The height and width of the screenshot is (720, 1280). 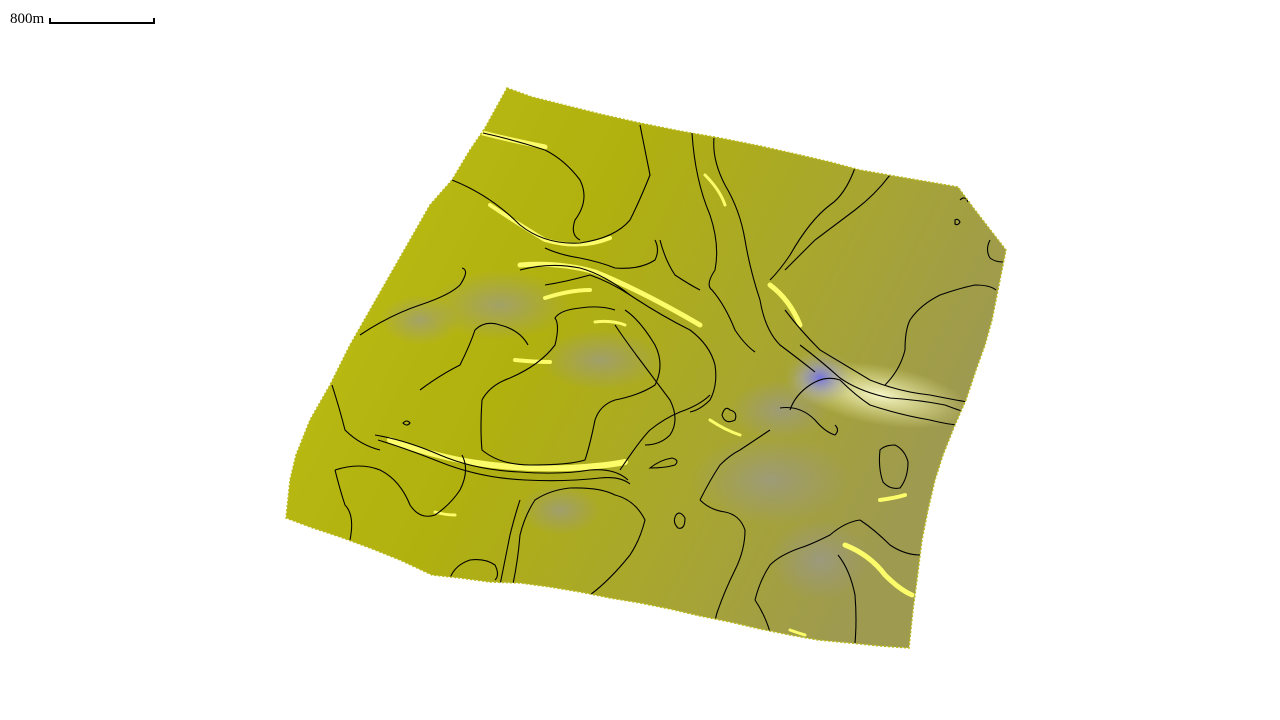 What do you see at coordinates (820, 378) in the screenshot?
I see `water-patch` at bounding box center [820, 378].